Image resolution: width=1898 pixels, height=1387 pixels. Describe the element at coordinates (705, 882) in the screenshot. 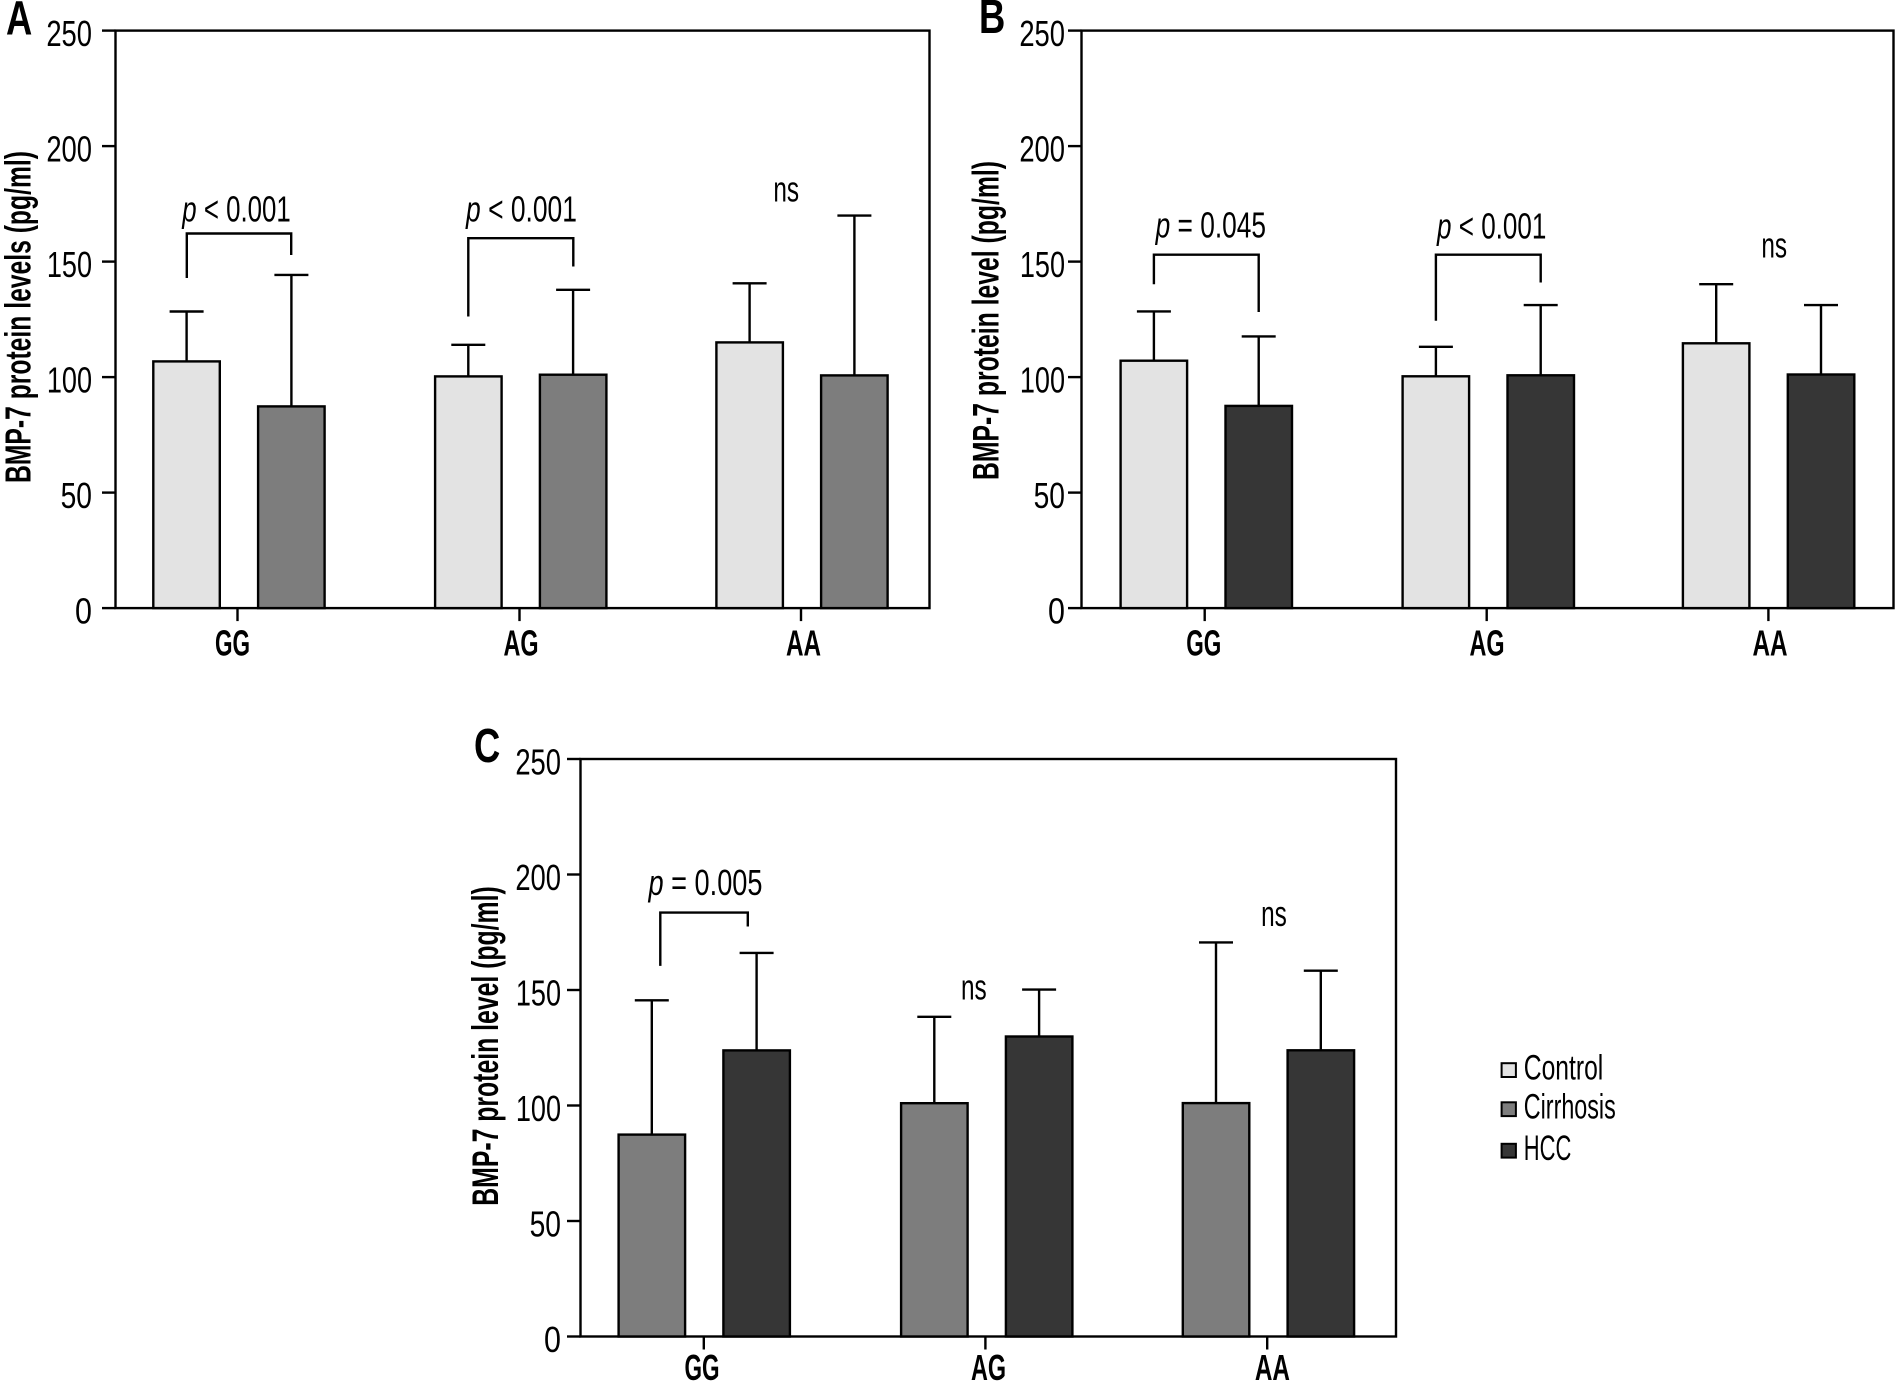

I see `svg-text: p = 0.005` at that location.